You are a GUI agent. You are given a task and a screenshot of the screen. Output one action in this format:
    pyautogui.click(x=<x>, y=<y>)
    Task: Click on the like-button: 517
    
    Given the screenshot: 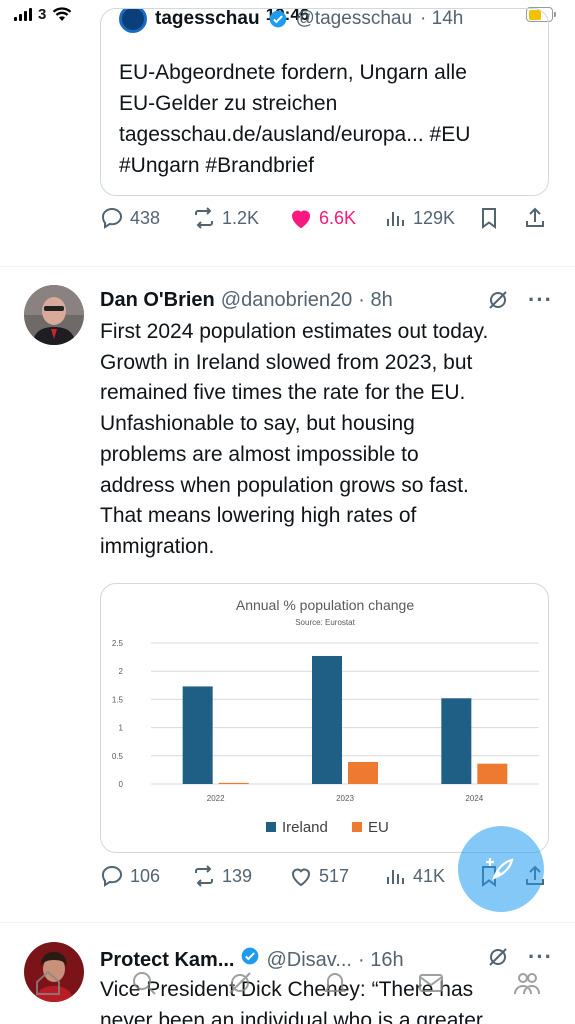 What is the action you would take?
    pyautogui.click(x=319, y=876)
    